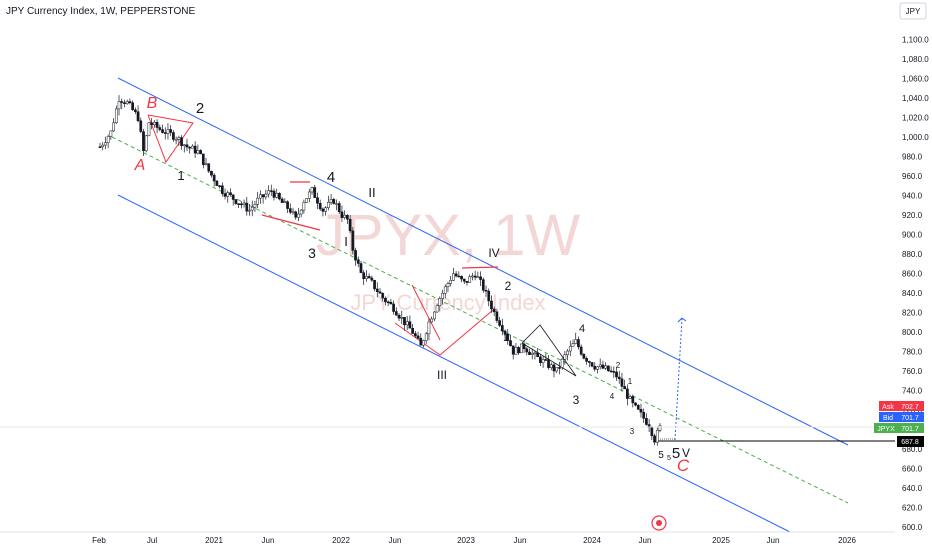 The width and height of the screenshot is (932, 550). I want to click on pattern-line-iv-top, so click(480, 267).